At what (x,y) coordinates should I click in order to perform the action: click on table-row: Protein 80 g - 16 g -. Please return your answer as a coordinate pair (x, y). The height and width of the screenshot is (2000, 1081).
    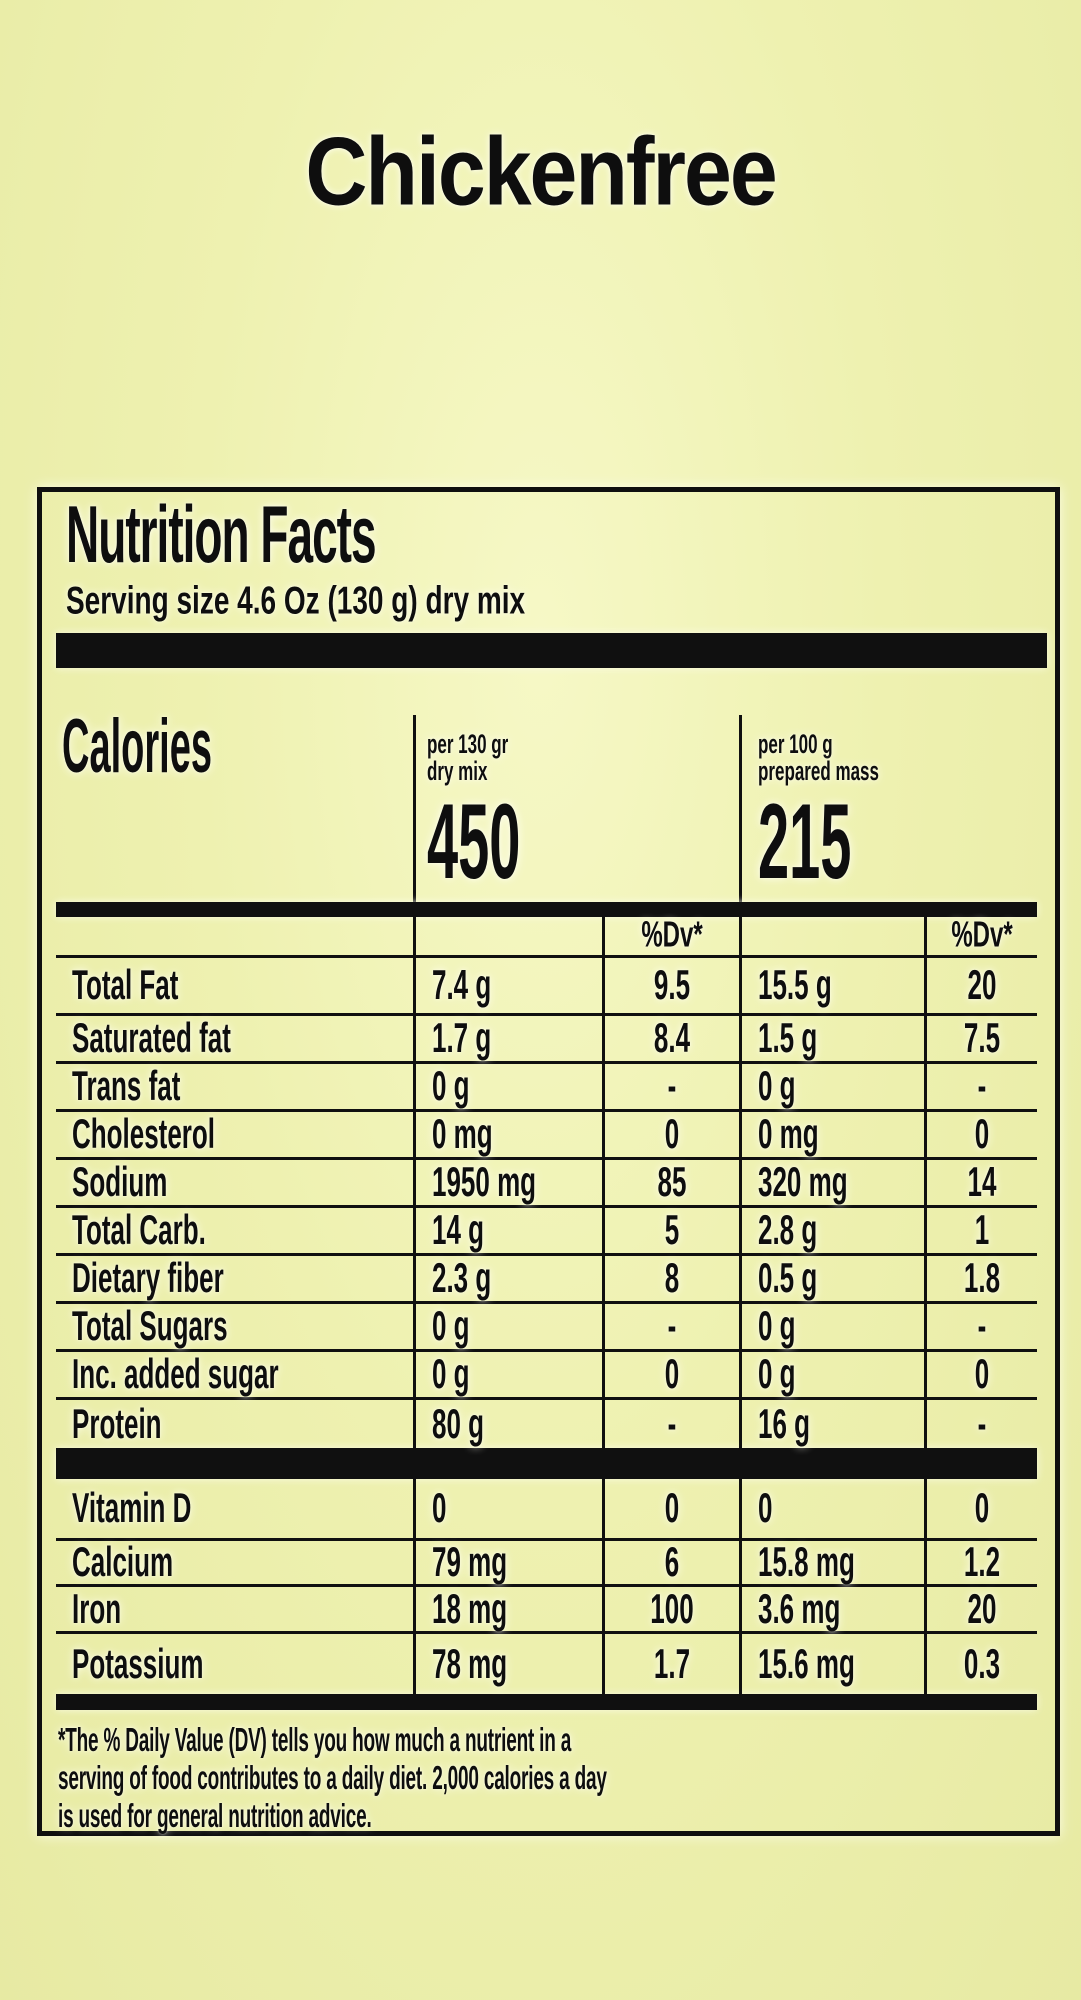
    Looking at the image, I should click on (546, 1423).